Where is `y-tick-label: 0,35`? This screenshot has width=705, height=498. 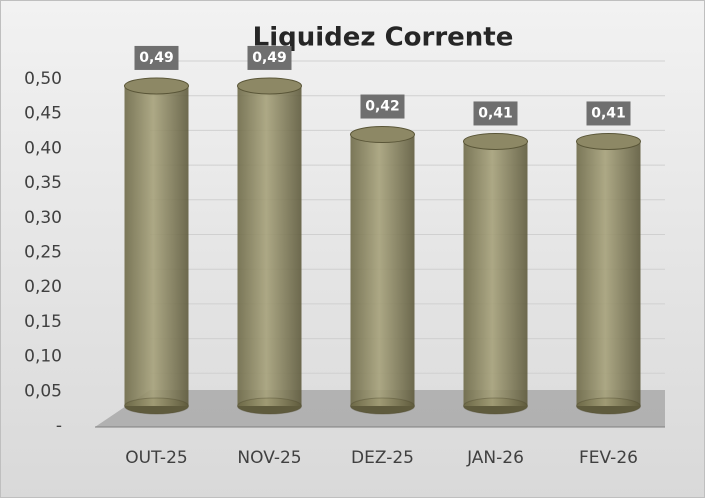
y-tick-label: 0,35 is located at coordinates (43, 183).